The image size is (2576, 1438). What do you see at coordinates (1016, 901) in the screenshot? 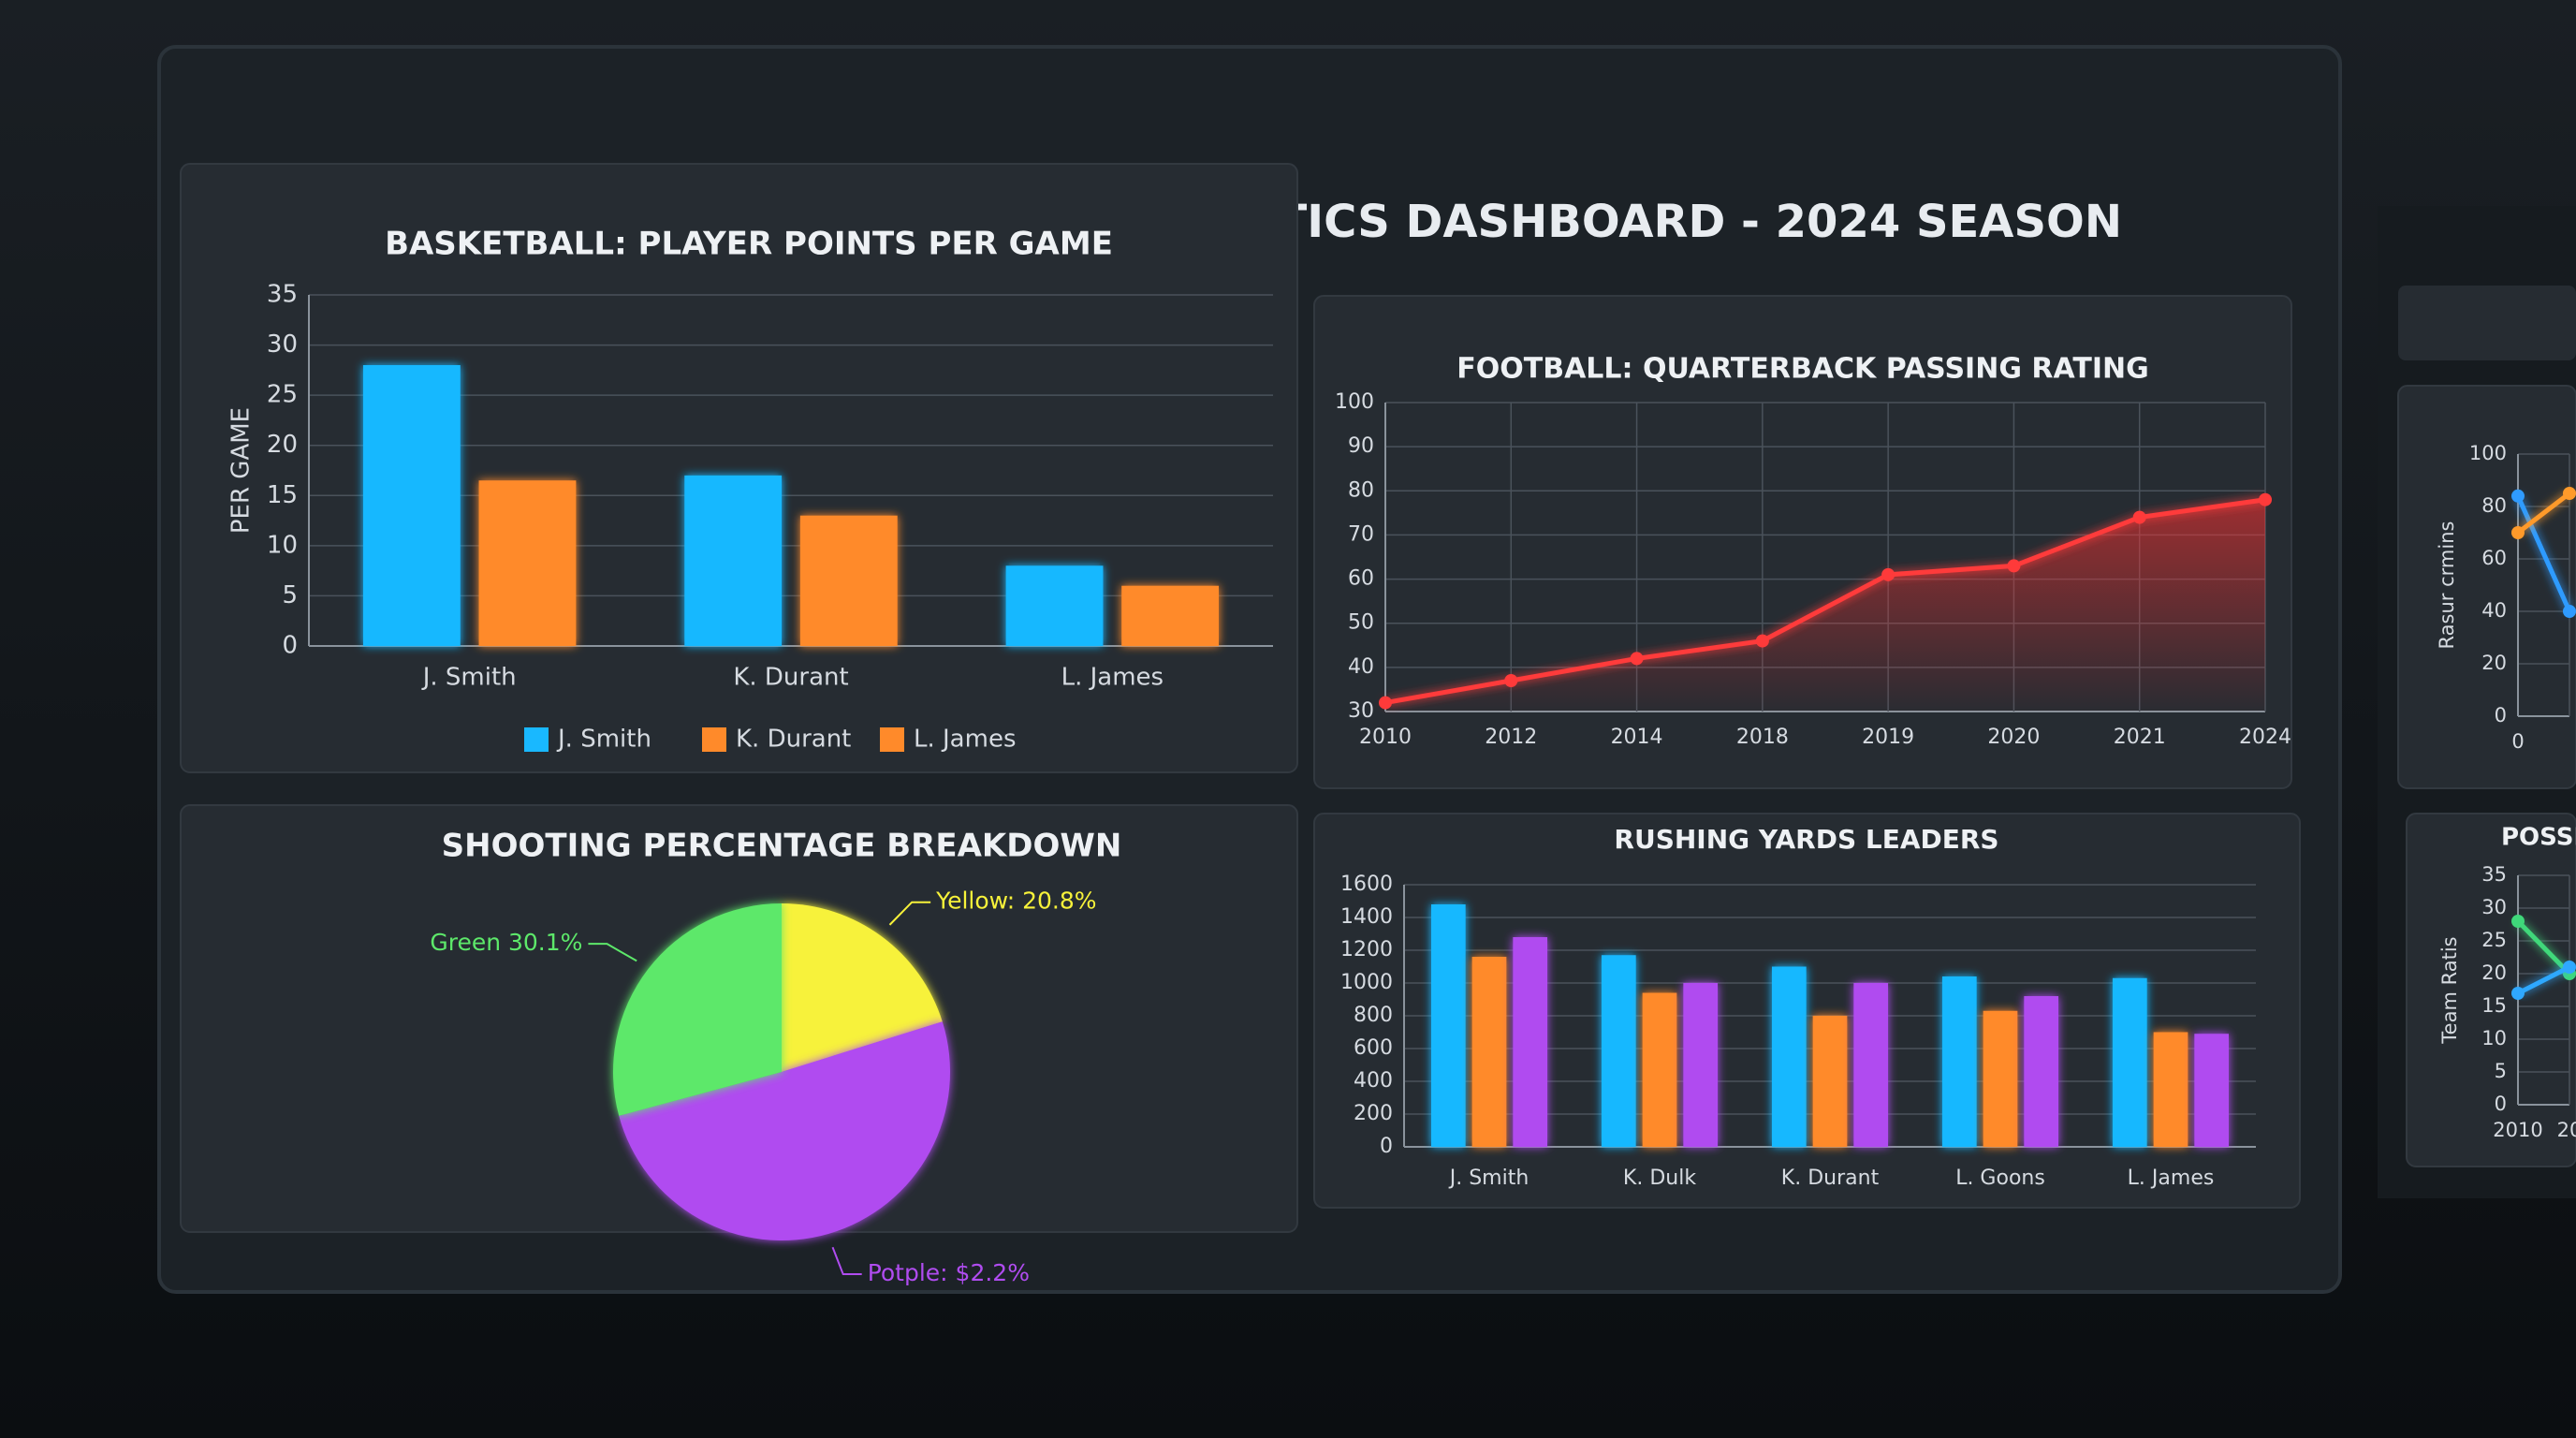
I see `data-label: Yellow: 20.8%` at bounding box center [1016, 901].